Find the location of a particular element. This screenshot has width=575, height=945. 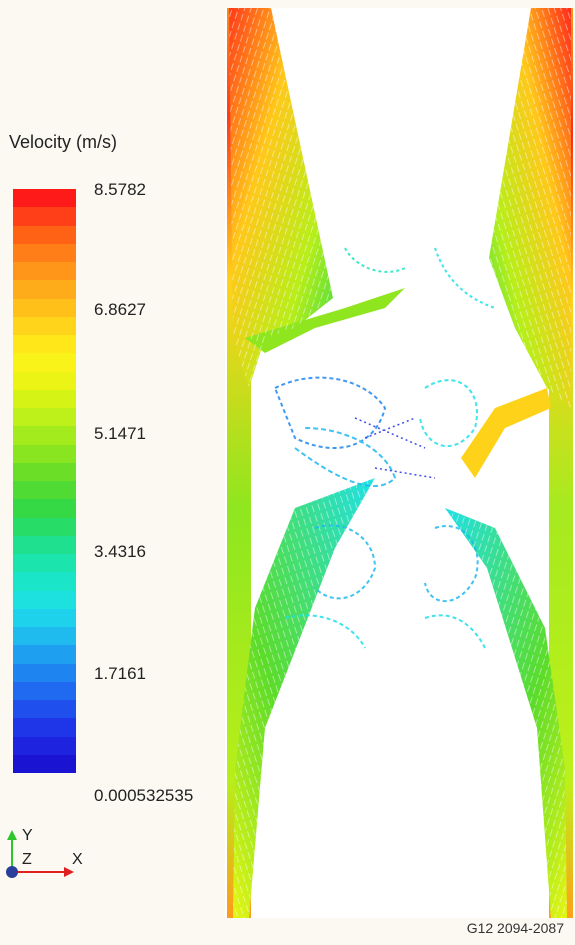

legend-tick-5: 1.7161 is located at coordinates (120, 673).